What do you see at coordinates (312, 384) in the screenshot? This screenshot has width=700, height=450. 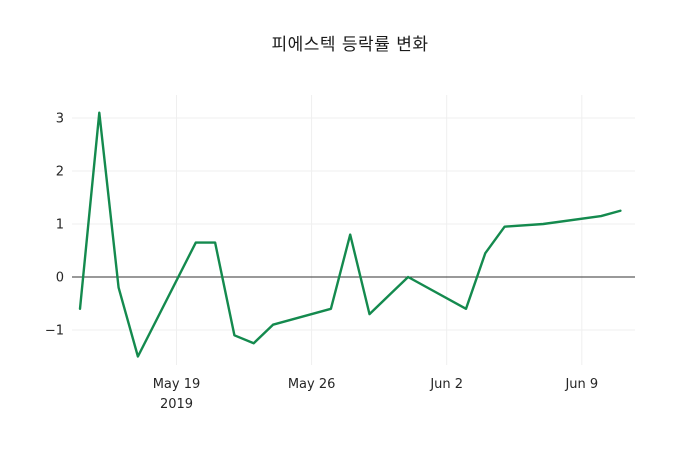 I see `x-tick-label: May 26` at bounding box center [312, 384].